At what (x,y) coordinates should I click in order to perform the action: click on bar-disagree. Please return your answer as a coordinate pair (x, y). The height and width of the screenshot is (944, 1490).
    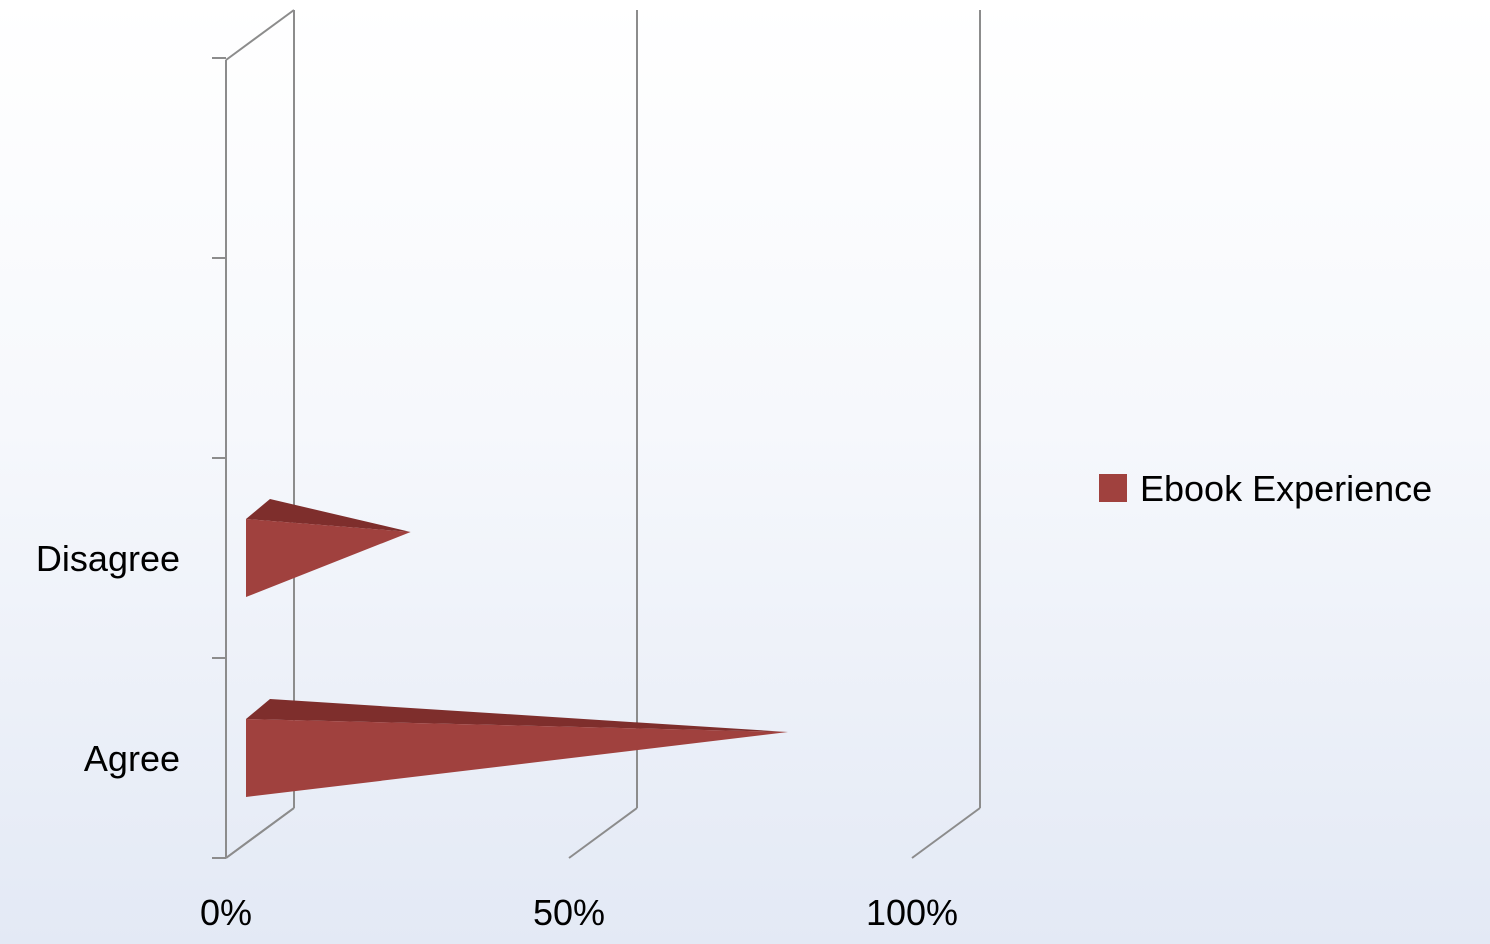
    Looking at the image, I should click on (328, 548).